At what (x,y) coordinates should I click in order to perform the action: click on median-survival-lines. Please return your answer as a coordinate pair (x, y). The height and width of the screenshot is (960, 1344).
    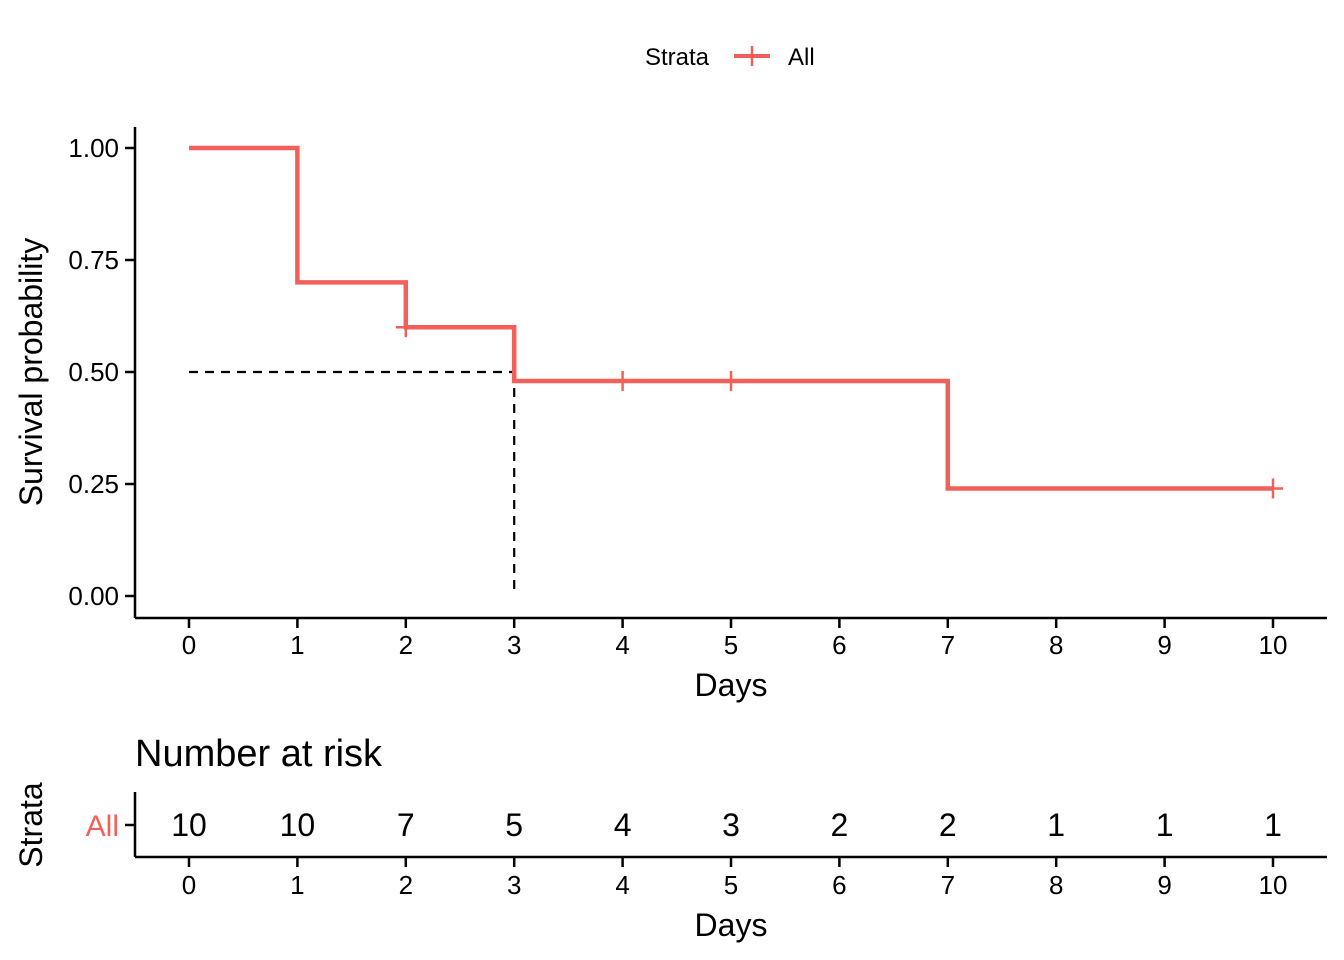
    Looking at the image, I should click on (352, 483).